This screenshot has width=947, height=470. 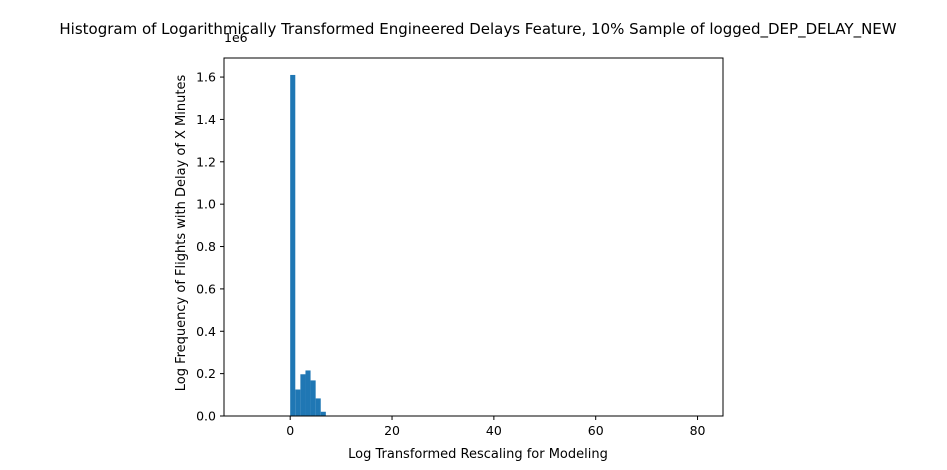 What do you see at coordinates (206, 77) in the screenshot?
I see `y-tick-label: 1.6` at bounding box center [206, 77].